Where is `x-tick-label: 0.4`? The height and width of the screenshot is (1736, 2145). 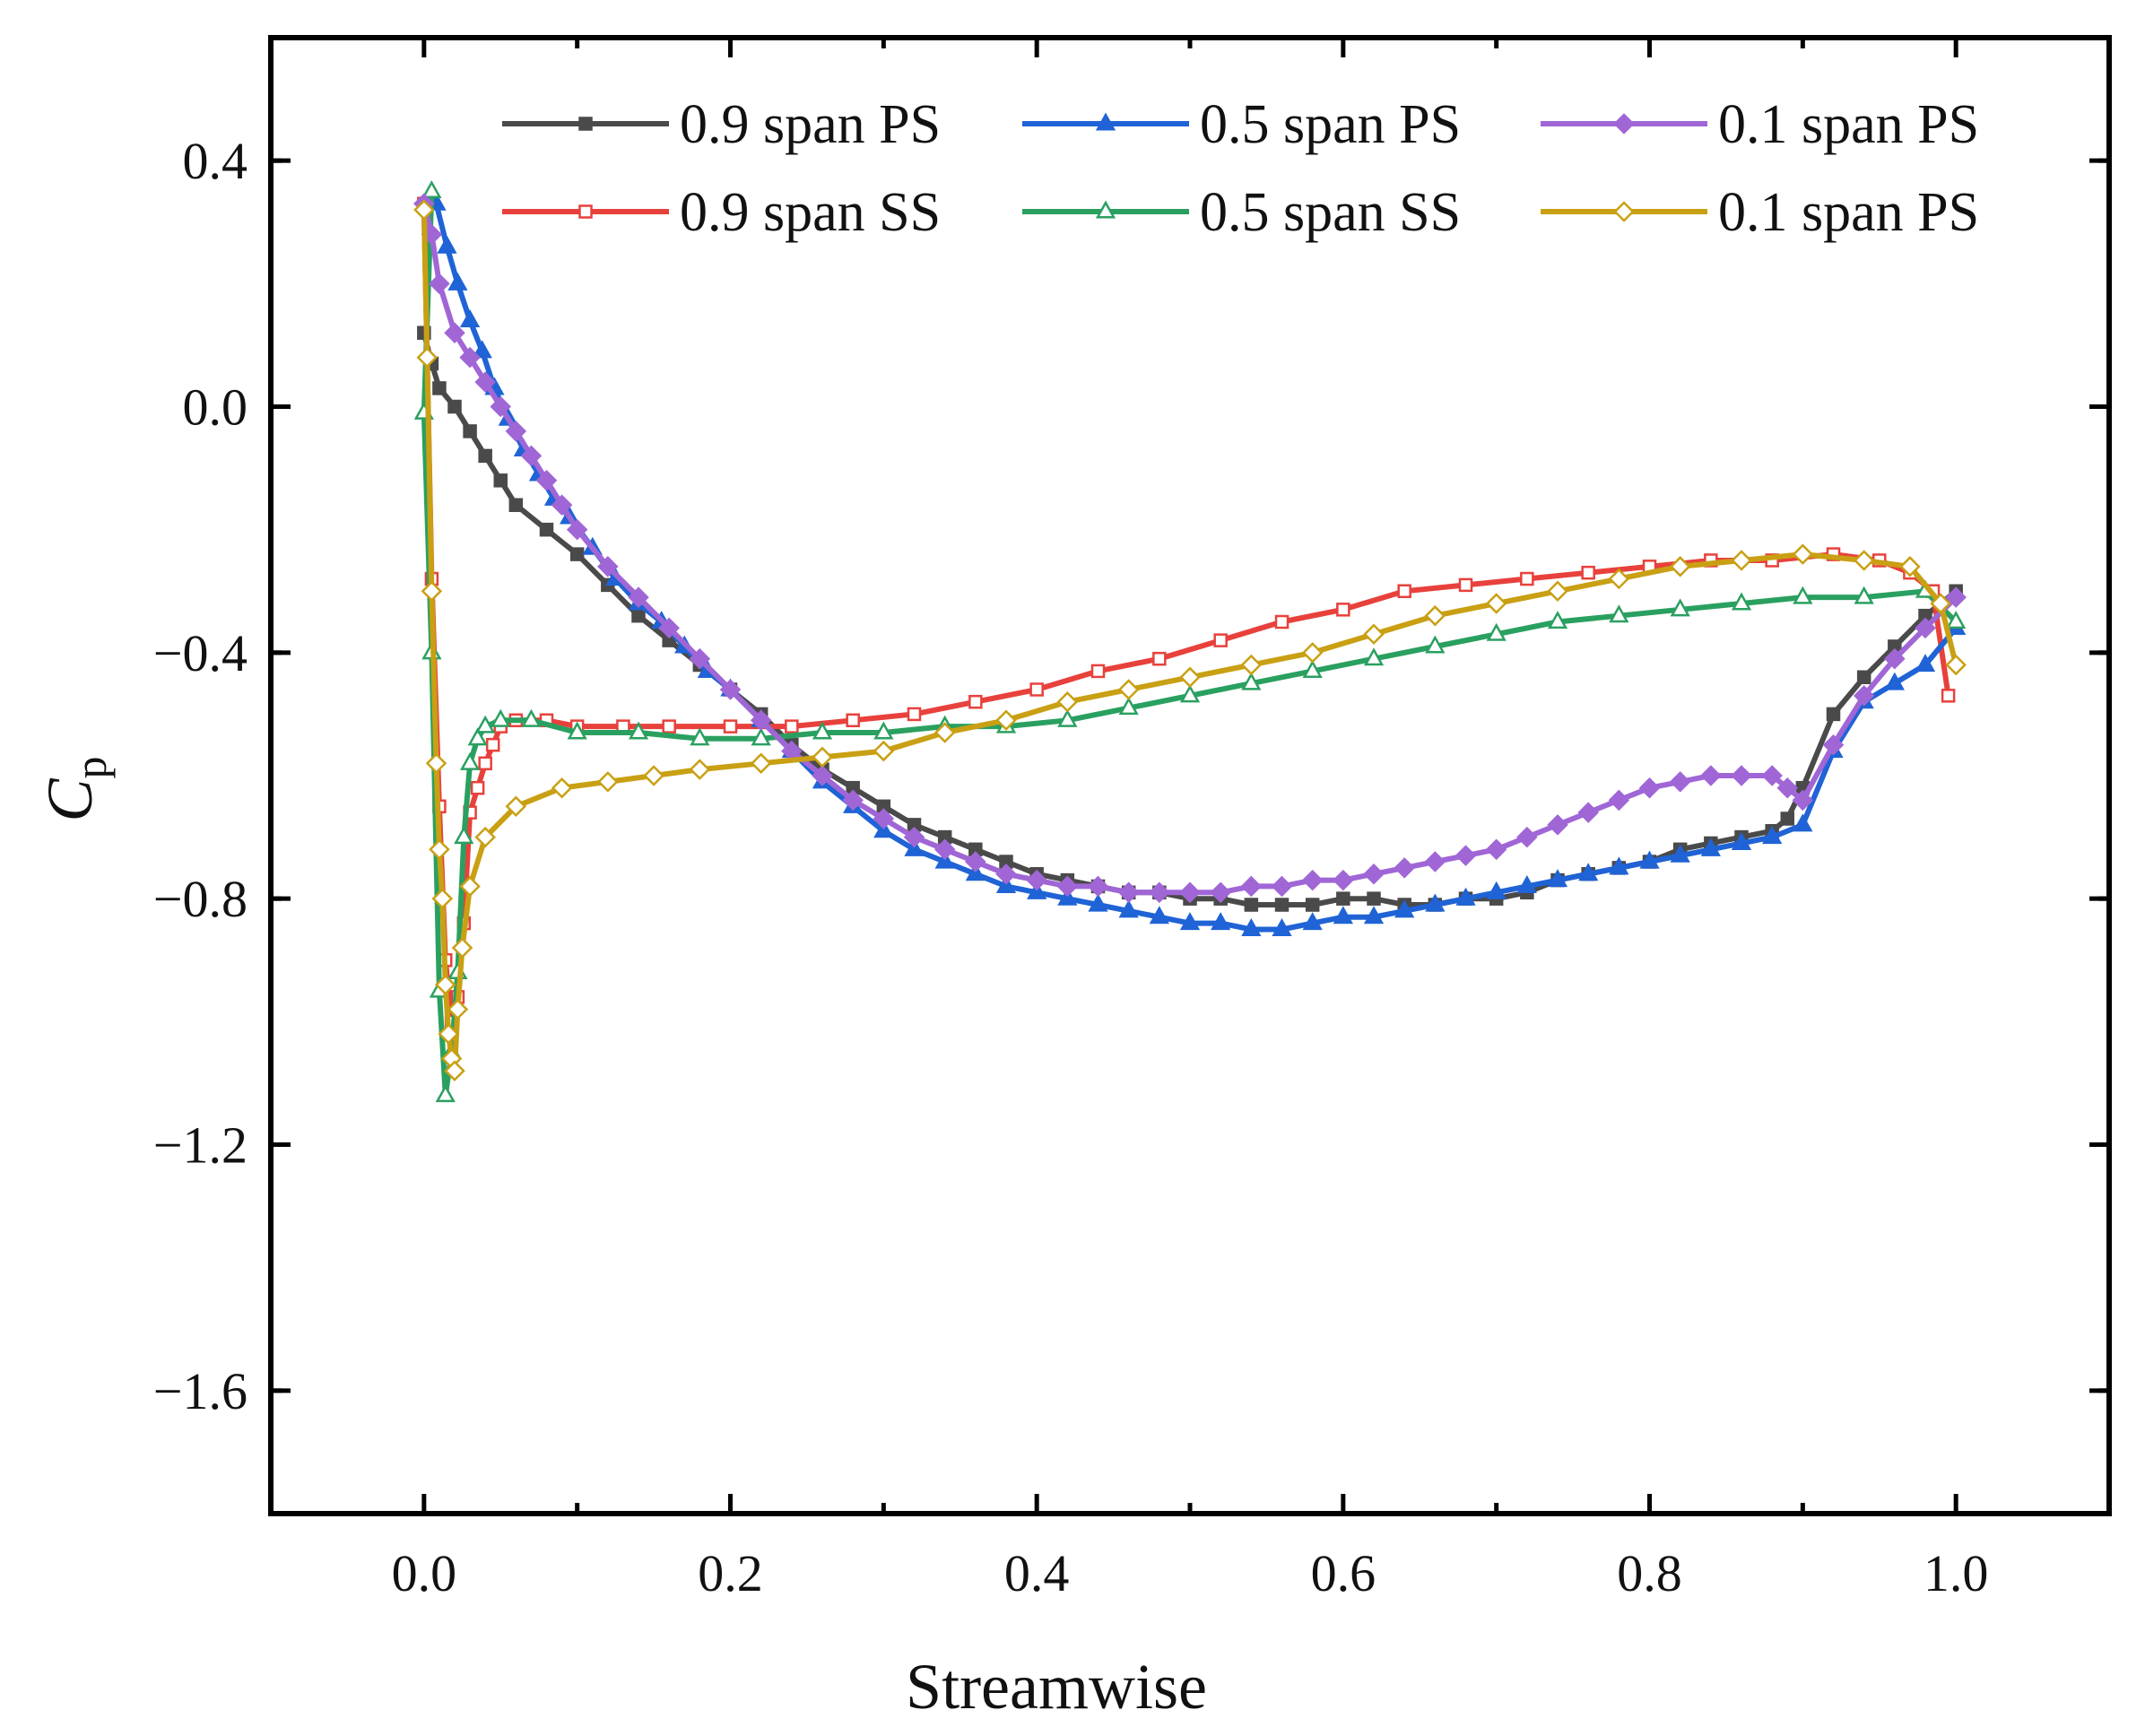
x-tick-label: 0.4 is located at coordinates (1037, 1573).